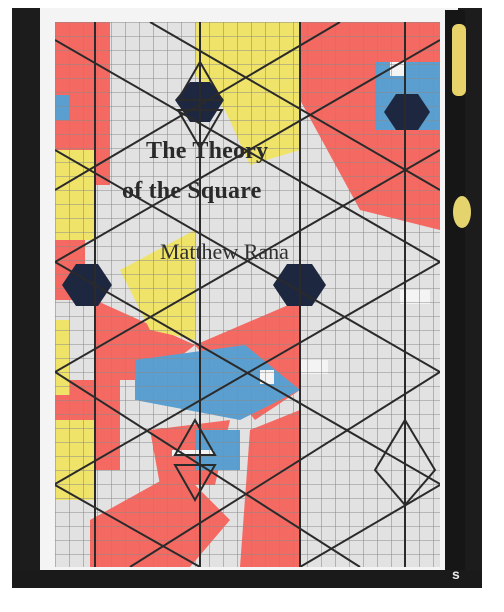  Describe the element at coordinates (455, 290) in the screenshot. I see `right-book-edge` at that location.